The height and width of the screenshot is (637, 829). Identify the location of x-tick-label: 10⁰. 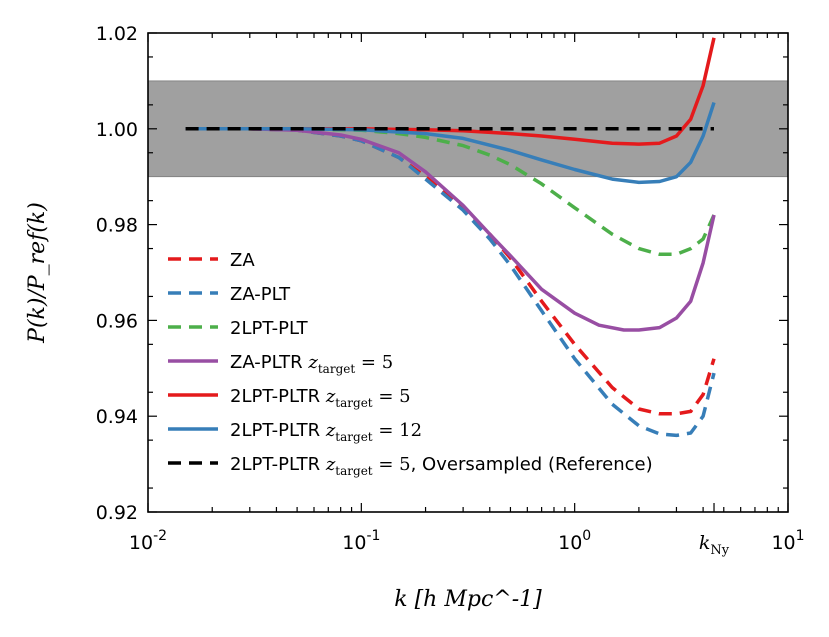
(574, 541).